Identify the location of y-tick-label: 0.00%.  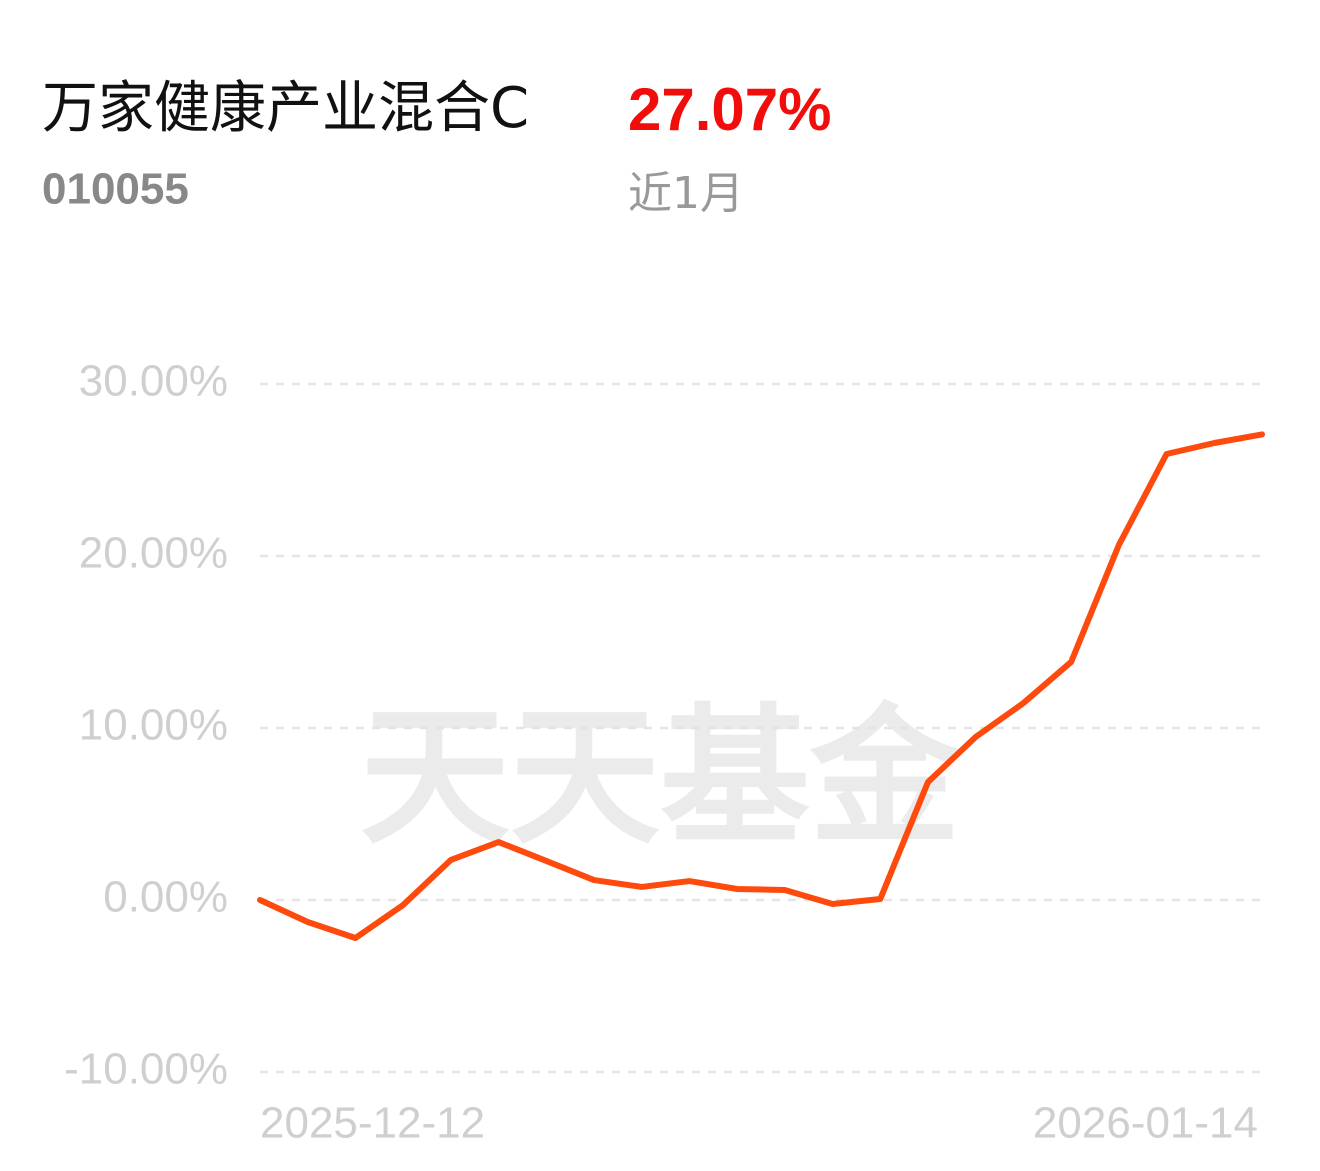
(165, 897).